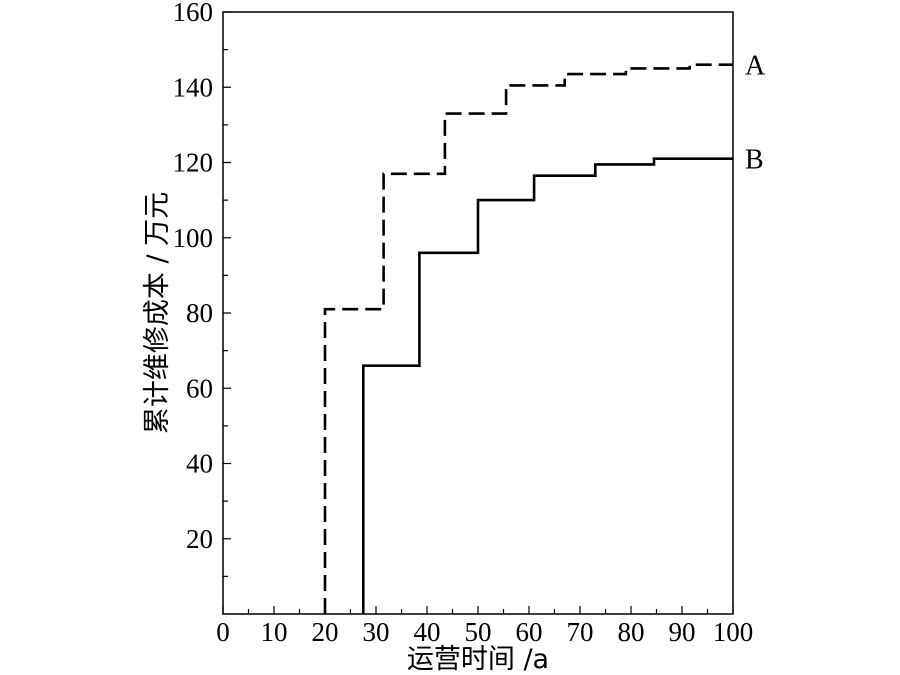 Image resolution: width=900 pixels, height=675 pixels. Describe the element at coordinates (580, 632) in the screenshot. I see `x-tick-label: 70` at that location.